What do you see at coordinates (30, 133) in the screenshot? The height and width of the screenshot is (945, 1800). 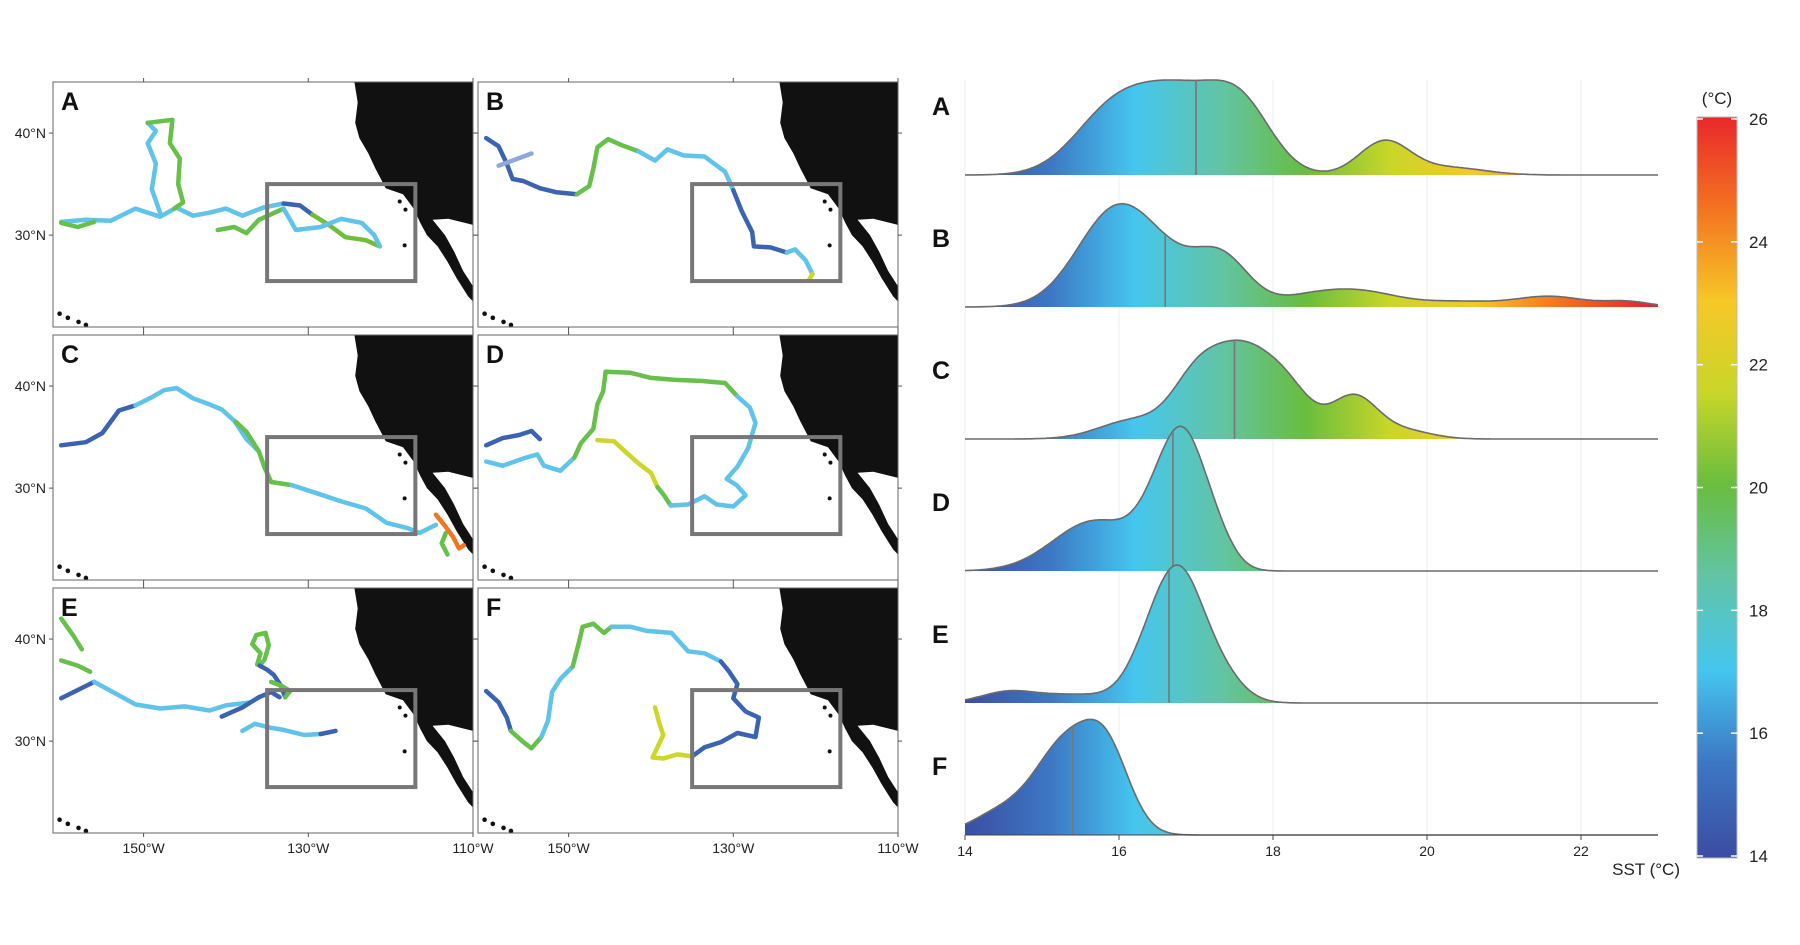 I see `latitude-label: 40°N` at bounding box center [30, 133].